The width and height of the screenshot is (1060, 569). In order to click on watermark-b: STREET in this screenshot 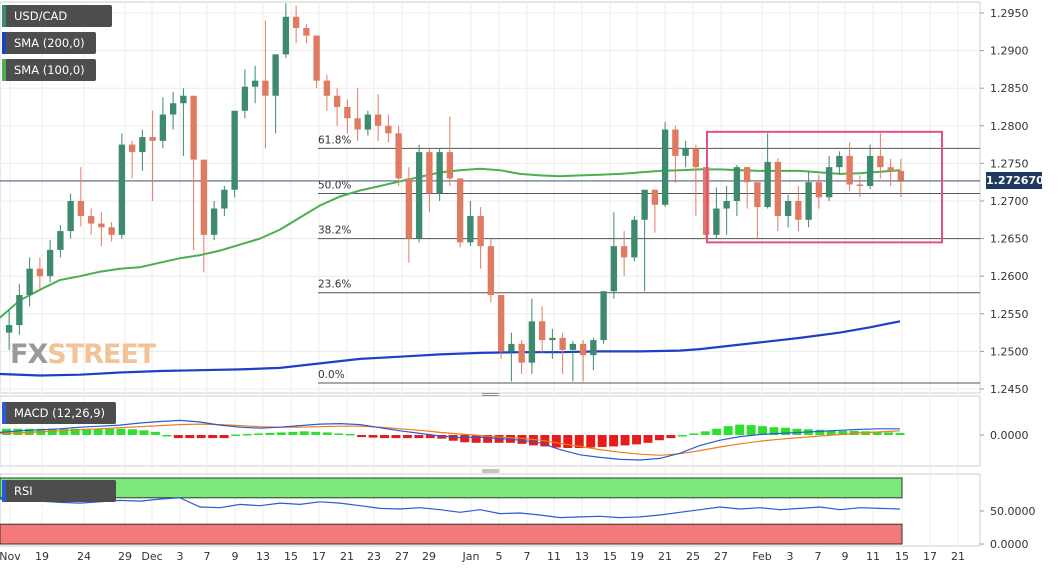, I will do `click(101, 354)`.